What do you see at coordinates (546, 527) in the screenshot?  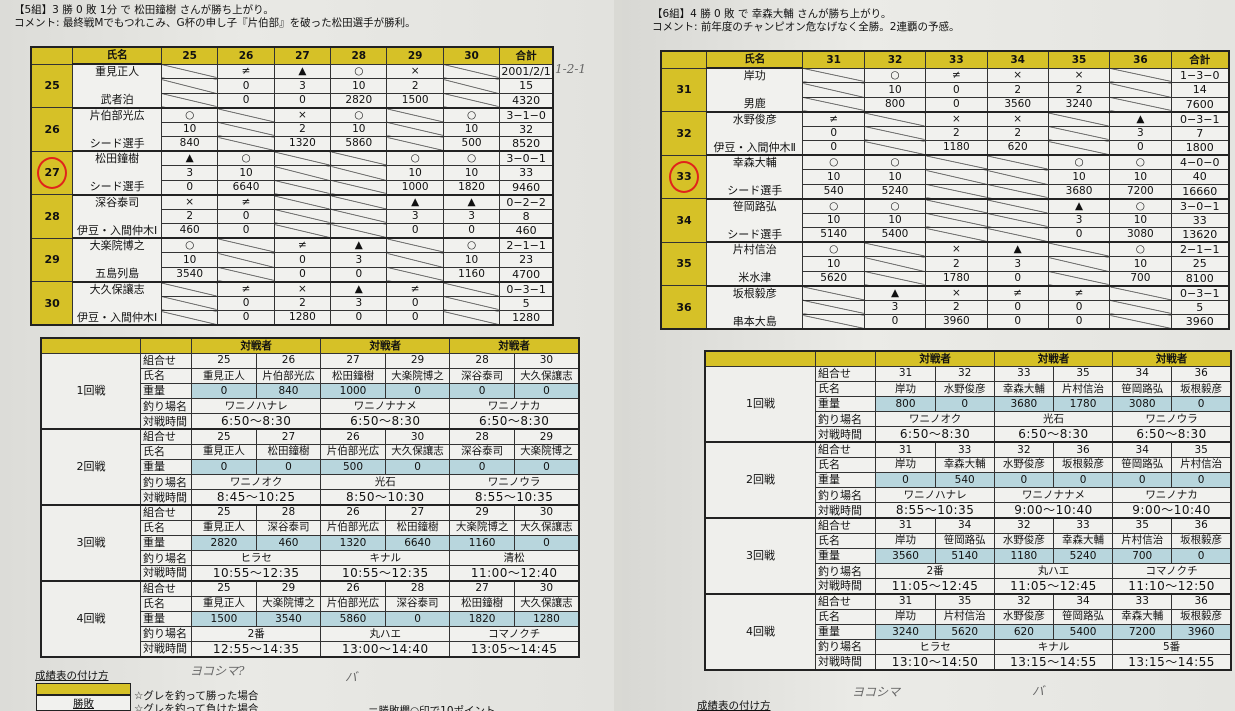 I see `player-name: 大久保讓志` at bounding box center [546, 527].